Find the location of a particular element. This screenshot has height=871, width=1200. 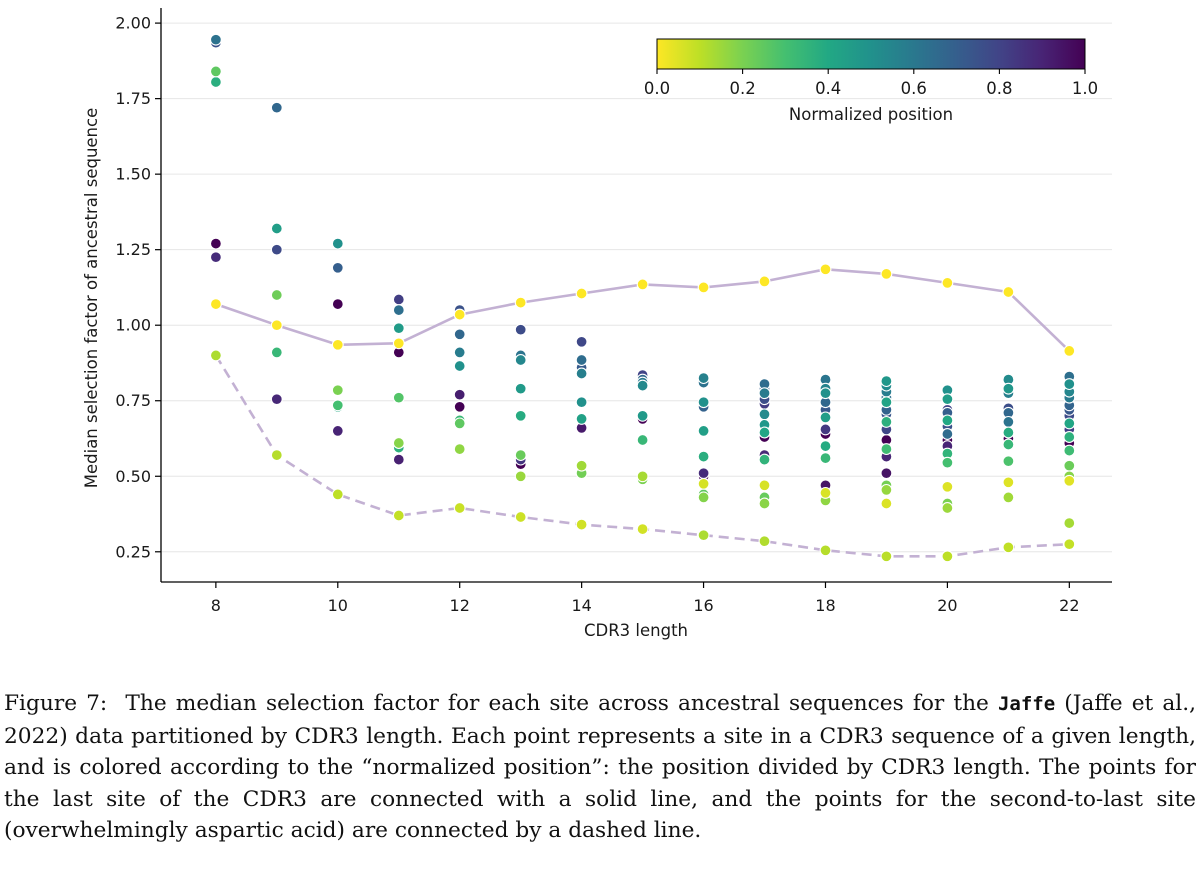

y-tick-label: 1.25 is located at coordinates (133, 249).